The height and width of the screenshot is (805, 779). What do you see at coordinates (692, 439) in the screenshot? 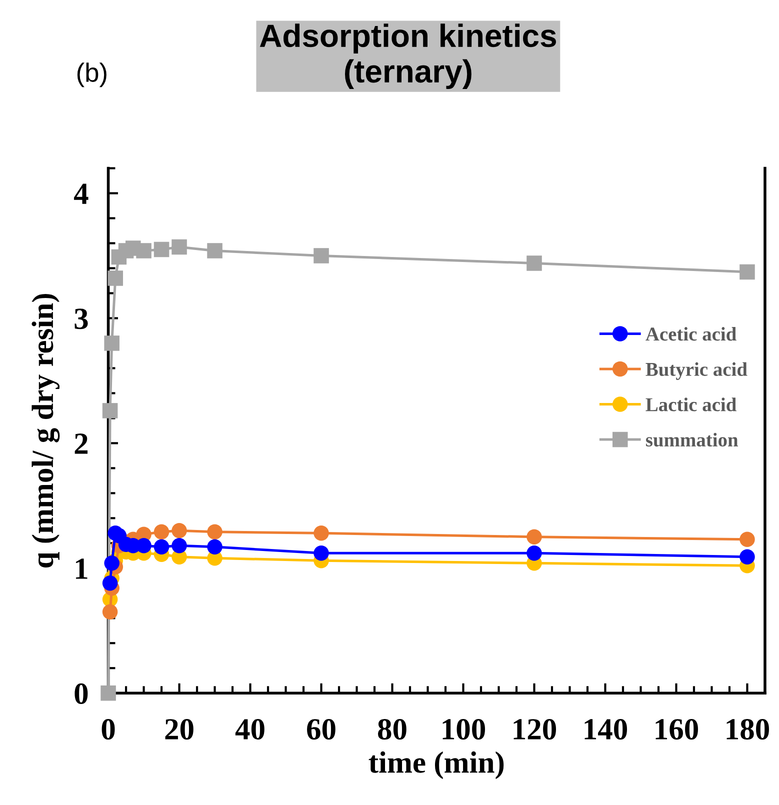
I see `legend-label: summation` at bounding box center [692, 439].